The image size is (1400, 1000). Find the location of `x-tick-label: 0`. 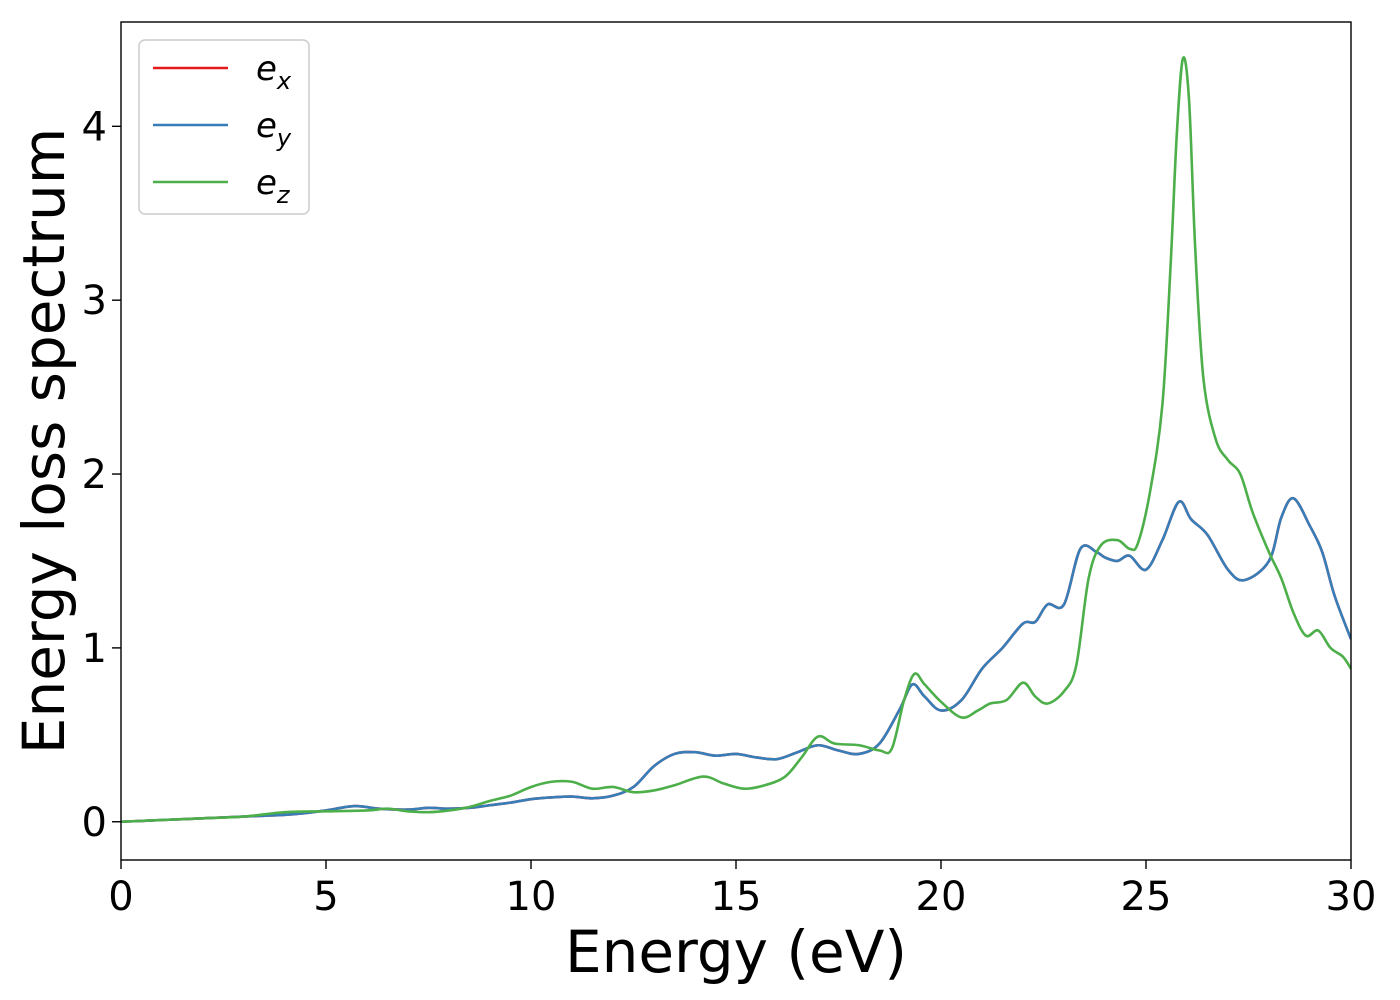

x-tick-label: 0 is located at coordinates (120, 897).